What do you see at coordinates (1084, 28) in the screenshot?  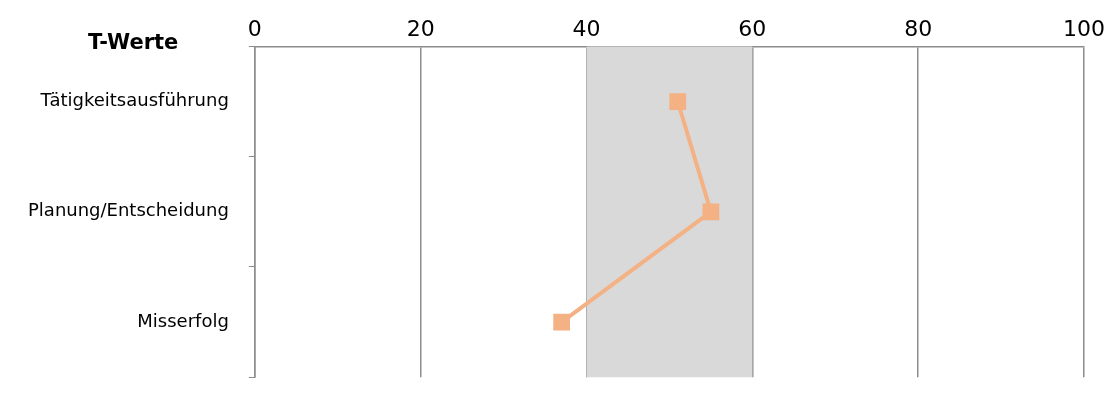 I see `x-tick-label: 100` at bounding box center [1084, 28].